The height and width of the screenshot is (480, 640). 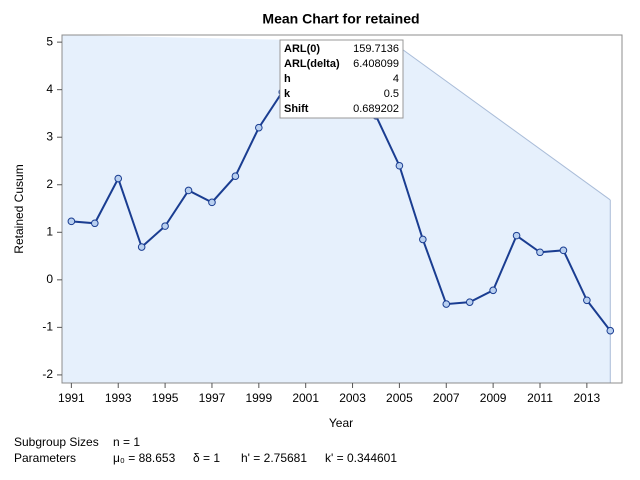 What do you see at coordinates (287, 94) in the screenshot?
I see `inset-label: k` at bounding box center [287, 94].